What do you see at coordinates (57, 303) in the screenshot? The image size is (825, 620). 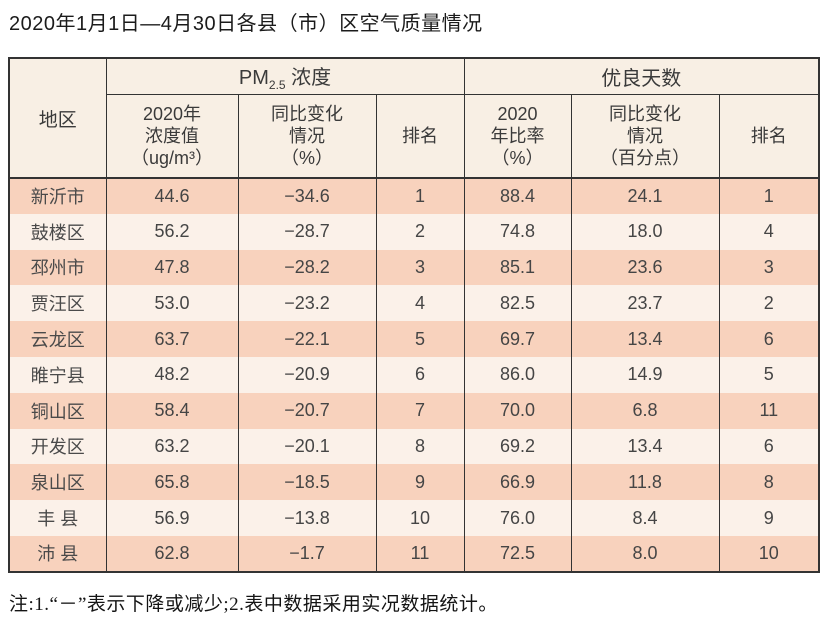 I see `region-cell: 贾汪区` at bounding box center [57, 303].